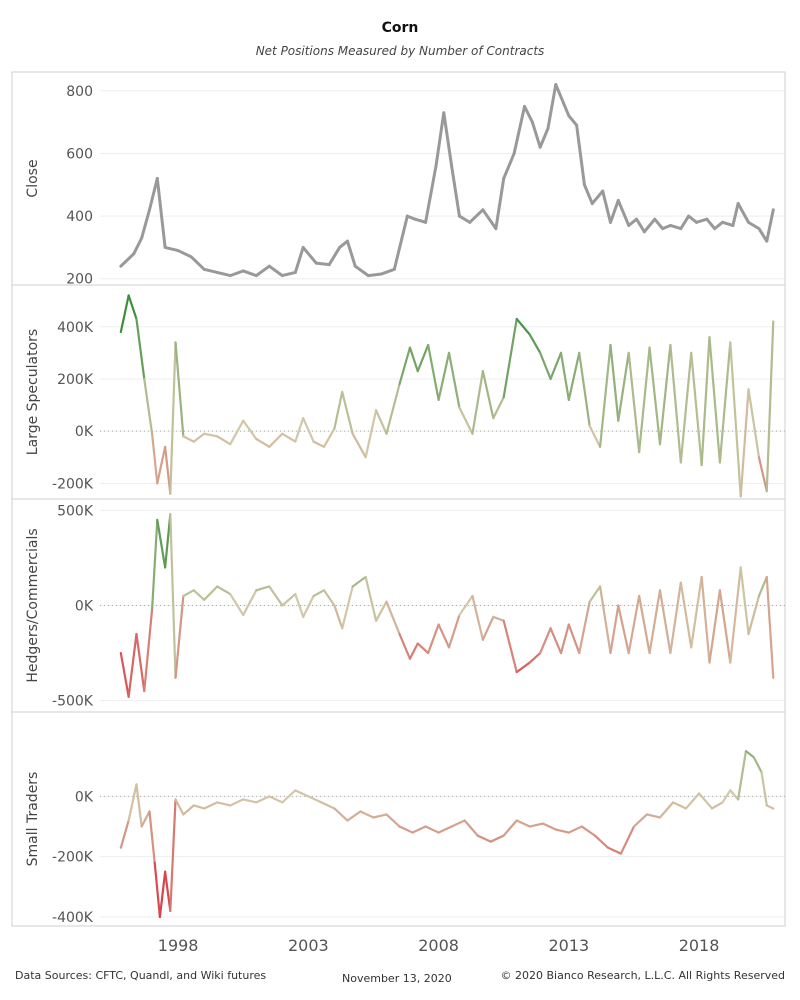 The width and height of the screenshot is (800, 1000). What do you see at coordinates (33, 178) in the screenshot?
I see `y-axis-label: Close` at bounding box center [33, 178].